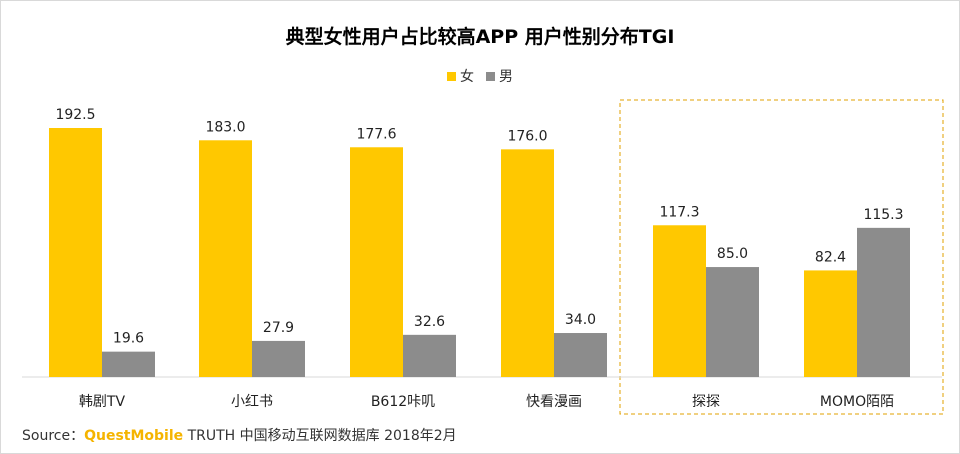  What do you see at coordinates (75, 115) in the screenshot?
I see `data-label-female-0: 192.5` at bounding box center [75, 115].